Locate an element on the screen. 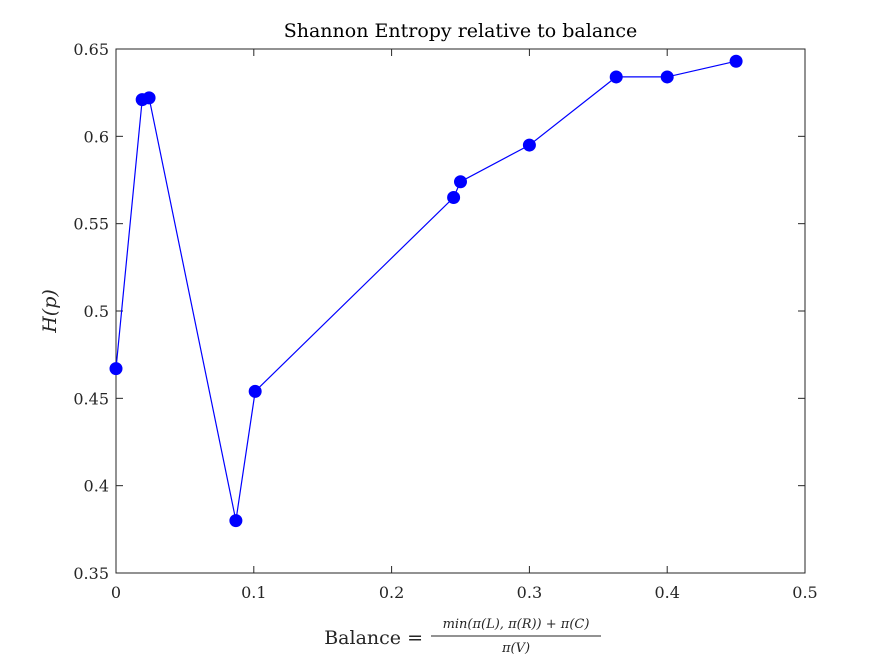 This screenshot has height=656, width=891. x-tick-label: 0.5 is located at coordinates (804, 592).